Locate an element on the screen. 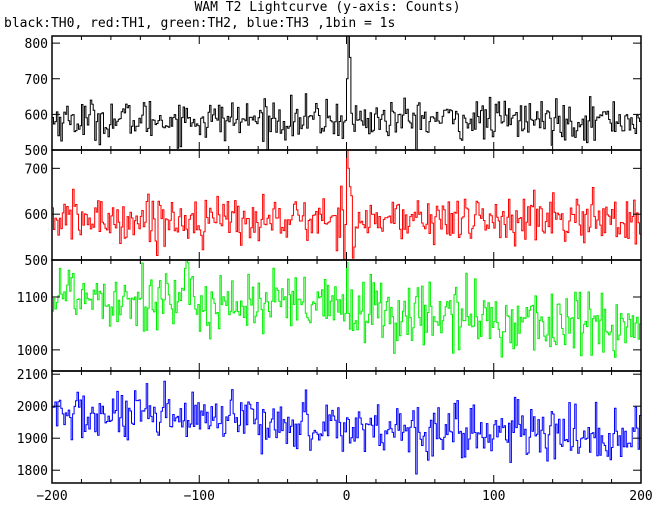 The width and height of the screenshot is (655, 505). y-tick-label: 2100 is located at coordinates (32, 375).